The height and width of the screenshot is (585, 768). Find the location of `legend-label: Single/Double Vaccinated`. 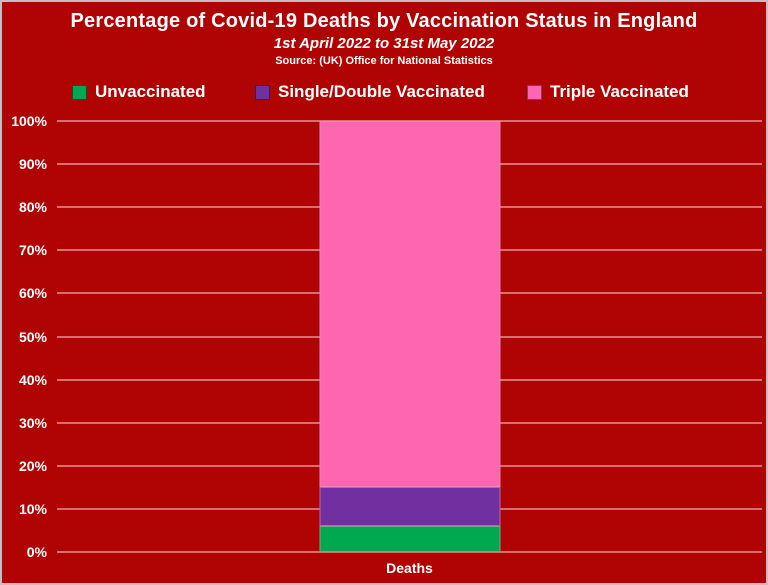

legend-label: Single/Double Vaccinated is located at coordinates (381, 91).